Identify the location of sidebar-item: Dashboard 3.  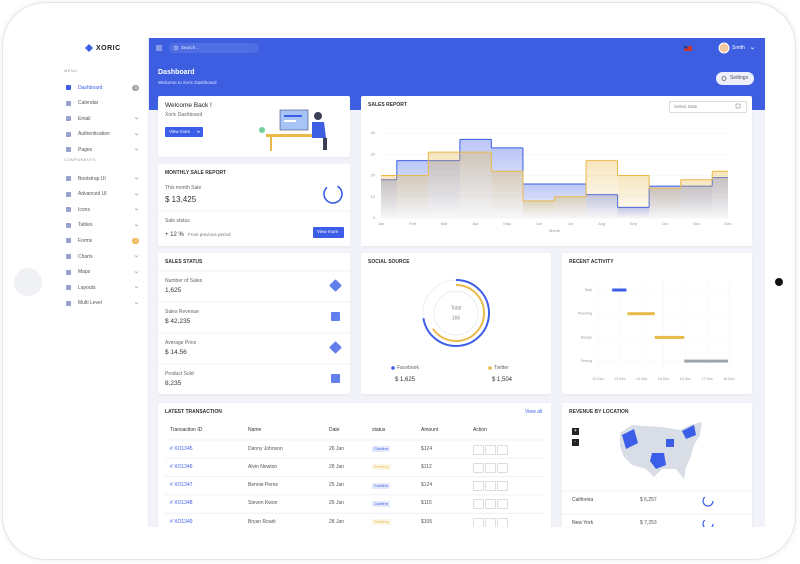
(102, 88).